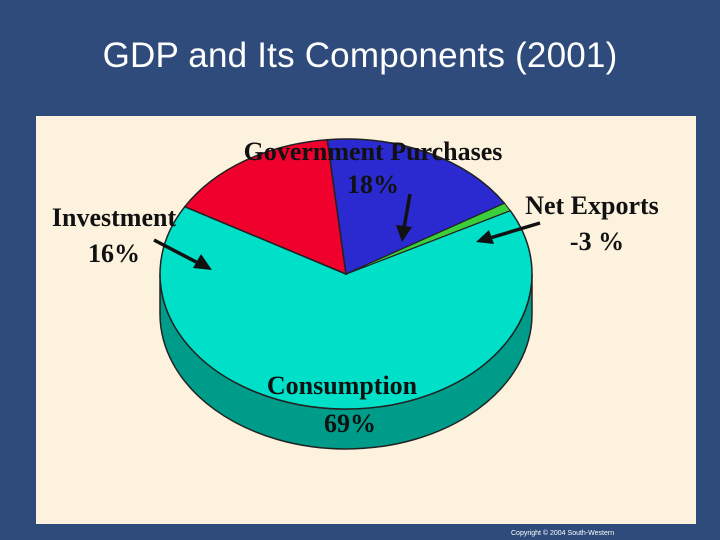  Describe the element at coordinates (404, 217) in the screenshot. I see `arrow-government-purchases` at that location.